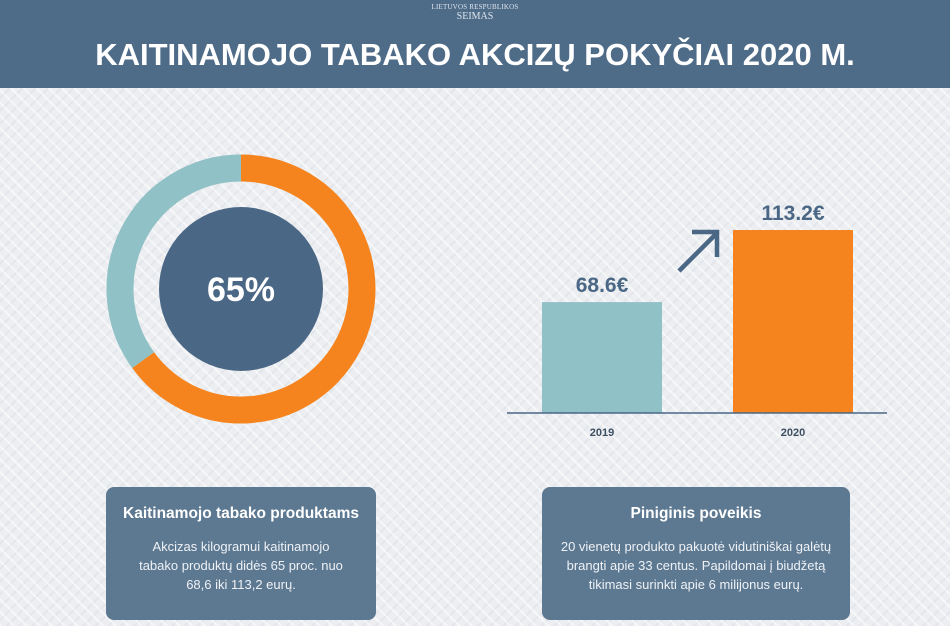 Image resolution: width=950 pixels, height=626 pixels. Describe the element at coordinates (475, 7) in the screenshot. I see `logo-line1: LIETUVOS RESPUBLIKOS` at that location.